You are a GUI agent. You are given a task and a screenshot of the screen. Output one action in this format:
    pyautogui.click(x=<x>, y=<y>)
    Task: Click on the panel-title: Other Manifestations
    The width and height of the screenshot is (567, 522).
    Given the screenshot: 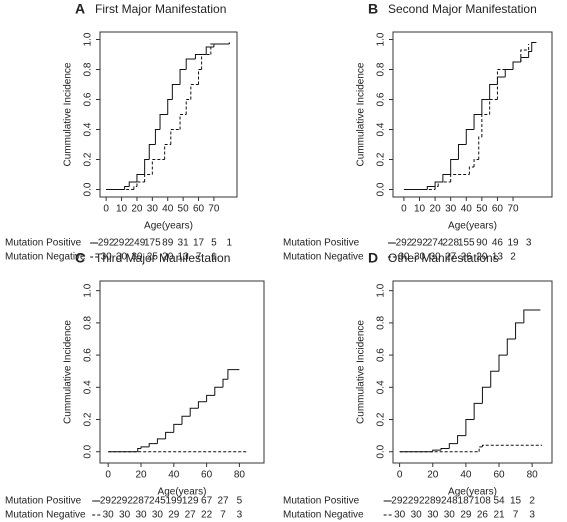 What is the action you would take?
    pyautogui.click(x=443, y=258)
    